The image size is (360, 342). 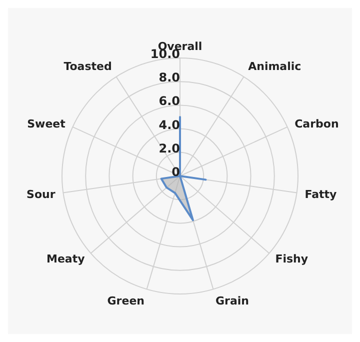 What do you see at coordinates (169, 77) in the screenshot?
I see `y-tick-label: 8.0` at bounding box center [169, 77].